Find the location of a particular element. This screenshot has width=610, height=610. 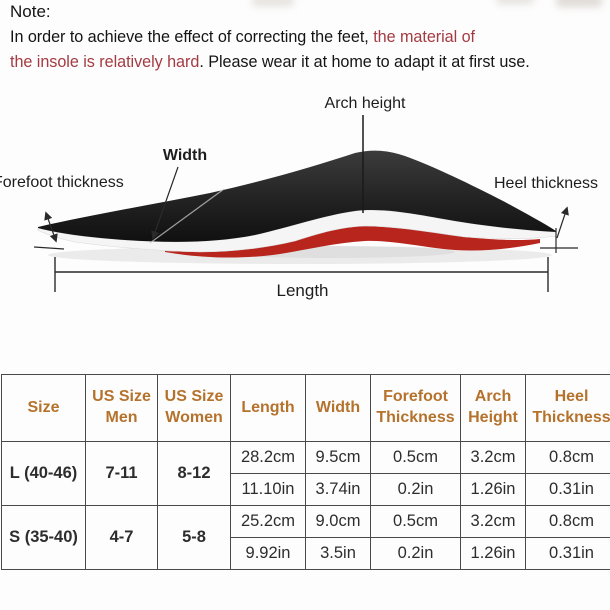

col-header-heel-thickness: Heel Thickness is located at coordinates (567, 408).